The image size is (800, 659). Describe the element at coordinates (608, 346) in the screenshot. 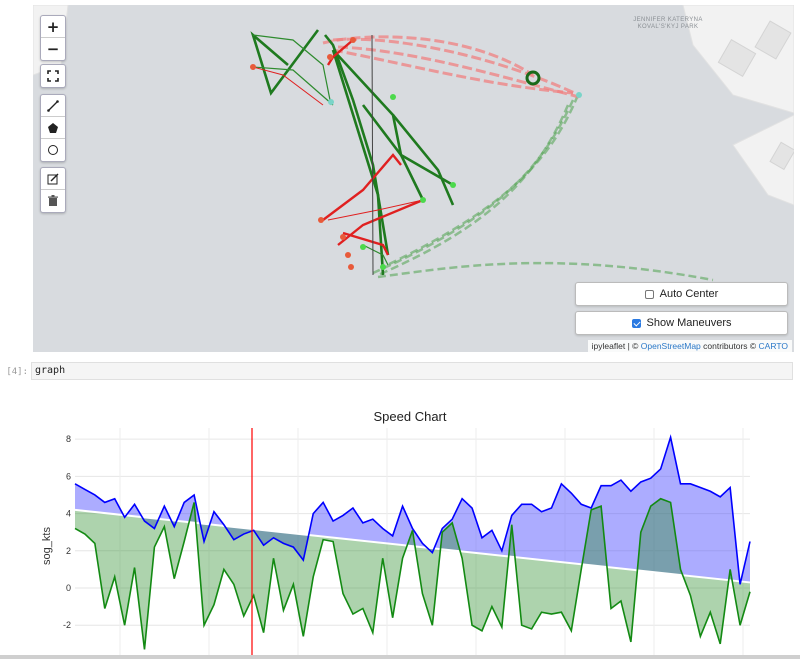

I see `attribution-ipyleaflet: ipyleaflet` at that location.